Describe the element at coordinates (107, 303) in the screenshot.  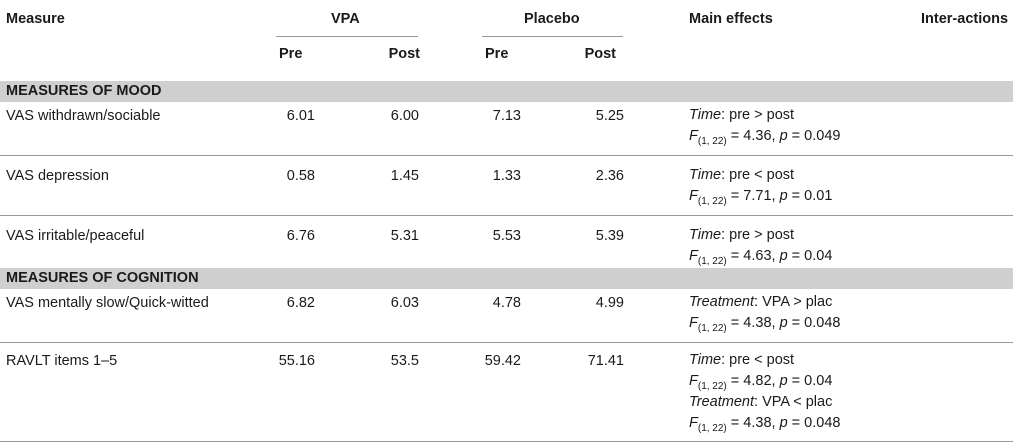
I see `row-measure: VAS mentally slow/Quick-witted` at that location.